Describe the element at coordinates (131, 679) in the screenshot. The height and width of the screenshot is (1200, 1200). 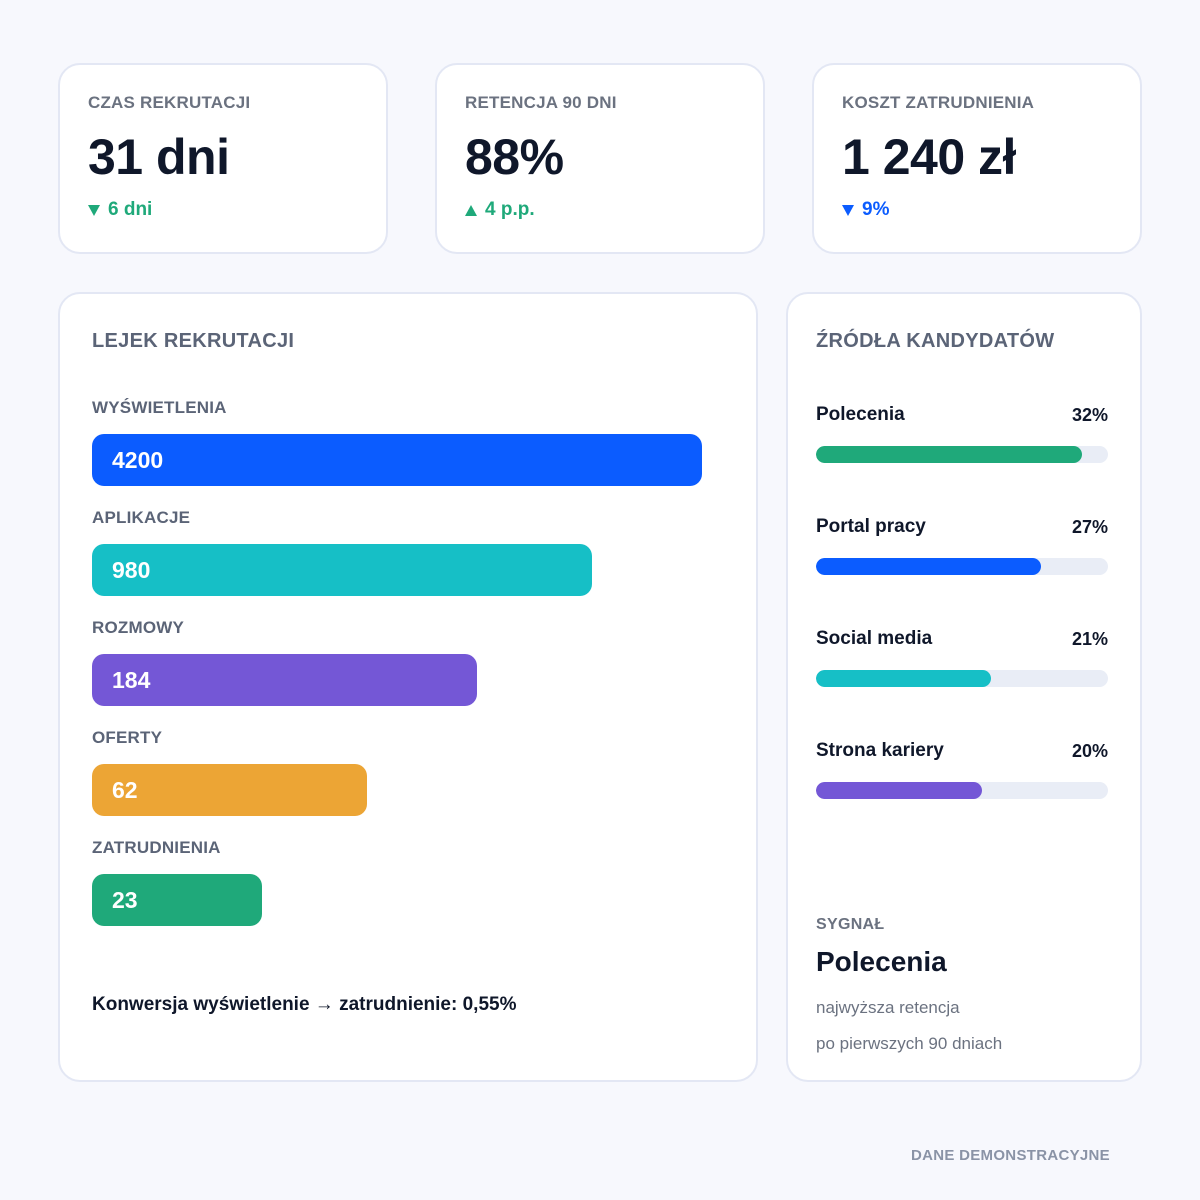
I see `funnel-stage-value: 184` at that location.